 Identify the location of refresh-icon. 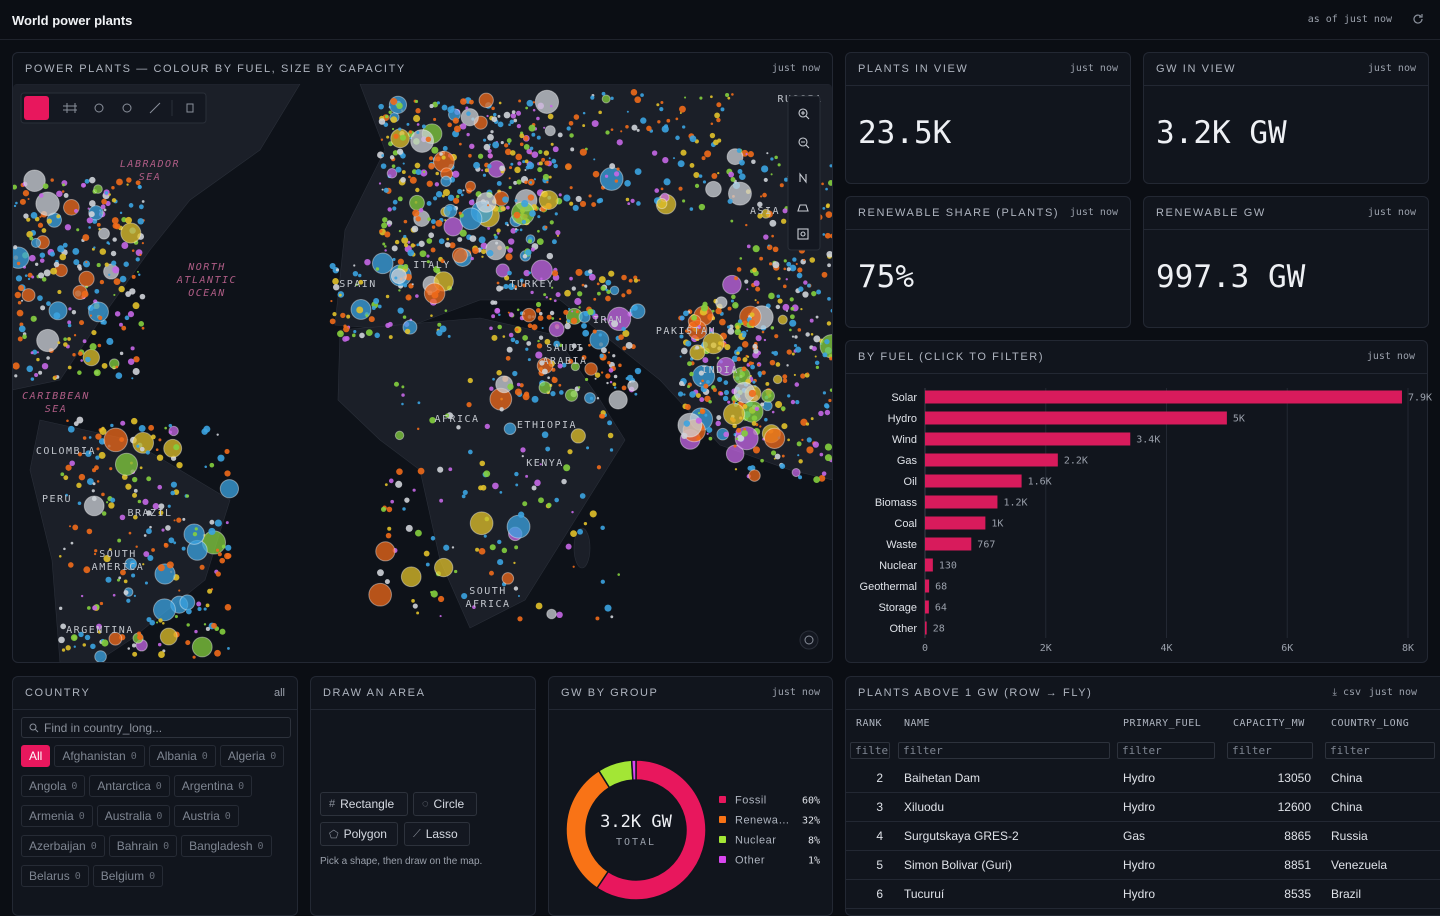
(1418, 19).